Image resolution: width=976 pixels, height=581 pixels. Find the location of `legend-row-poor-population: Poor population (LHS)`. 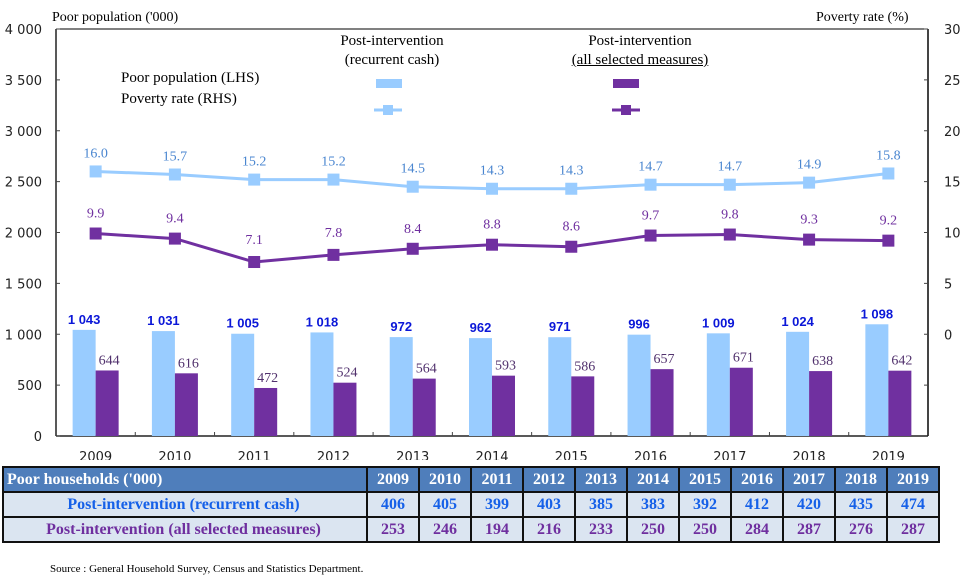

legend-row-poor-population: Poor population (LHS) is located at coordinates (190, 78).